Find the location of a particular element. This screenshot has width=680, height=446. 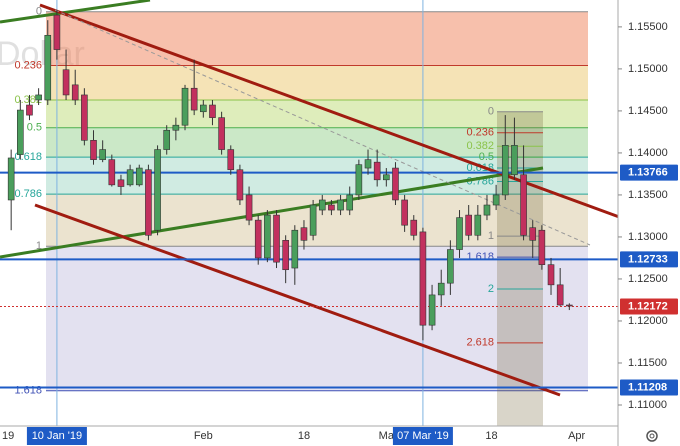

y-tick-label: 1.14000 is located at coordinates (648, 153).